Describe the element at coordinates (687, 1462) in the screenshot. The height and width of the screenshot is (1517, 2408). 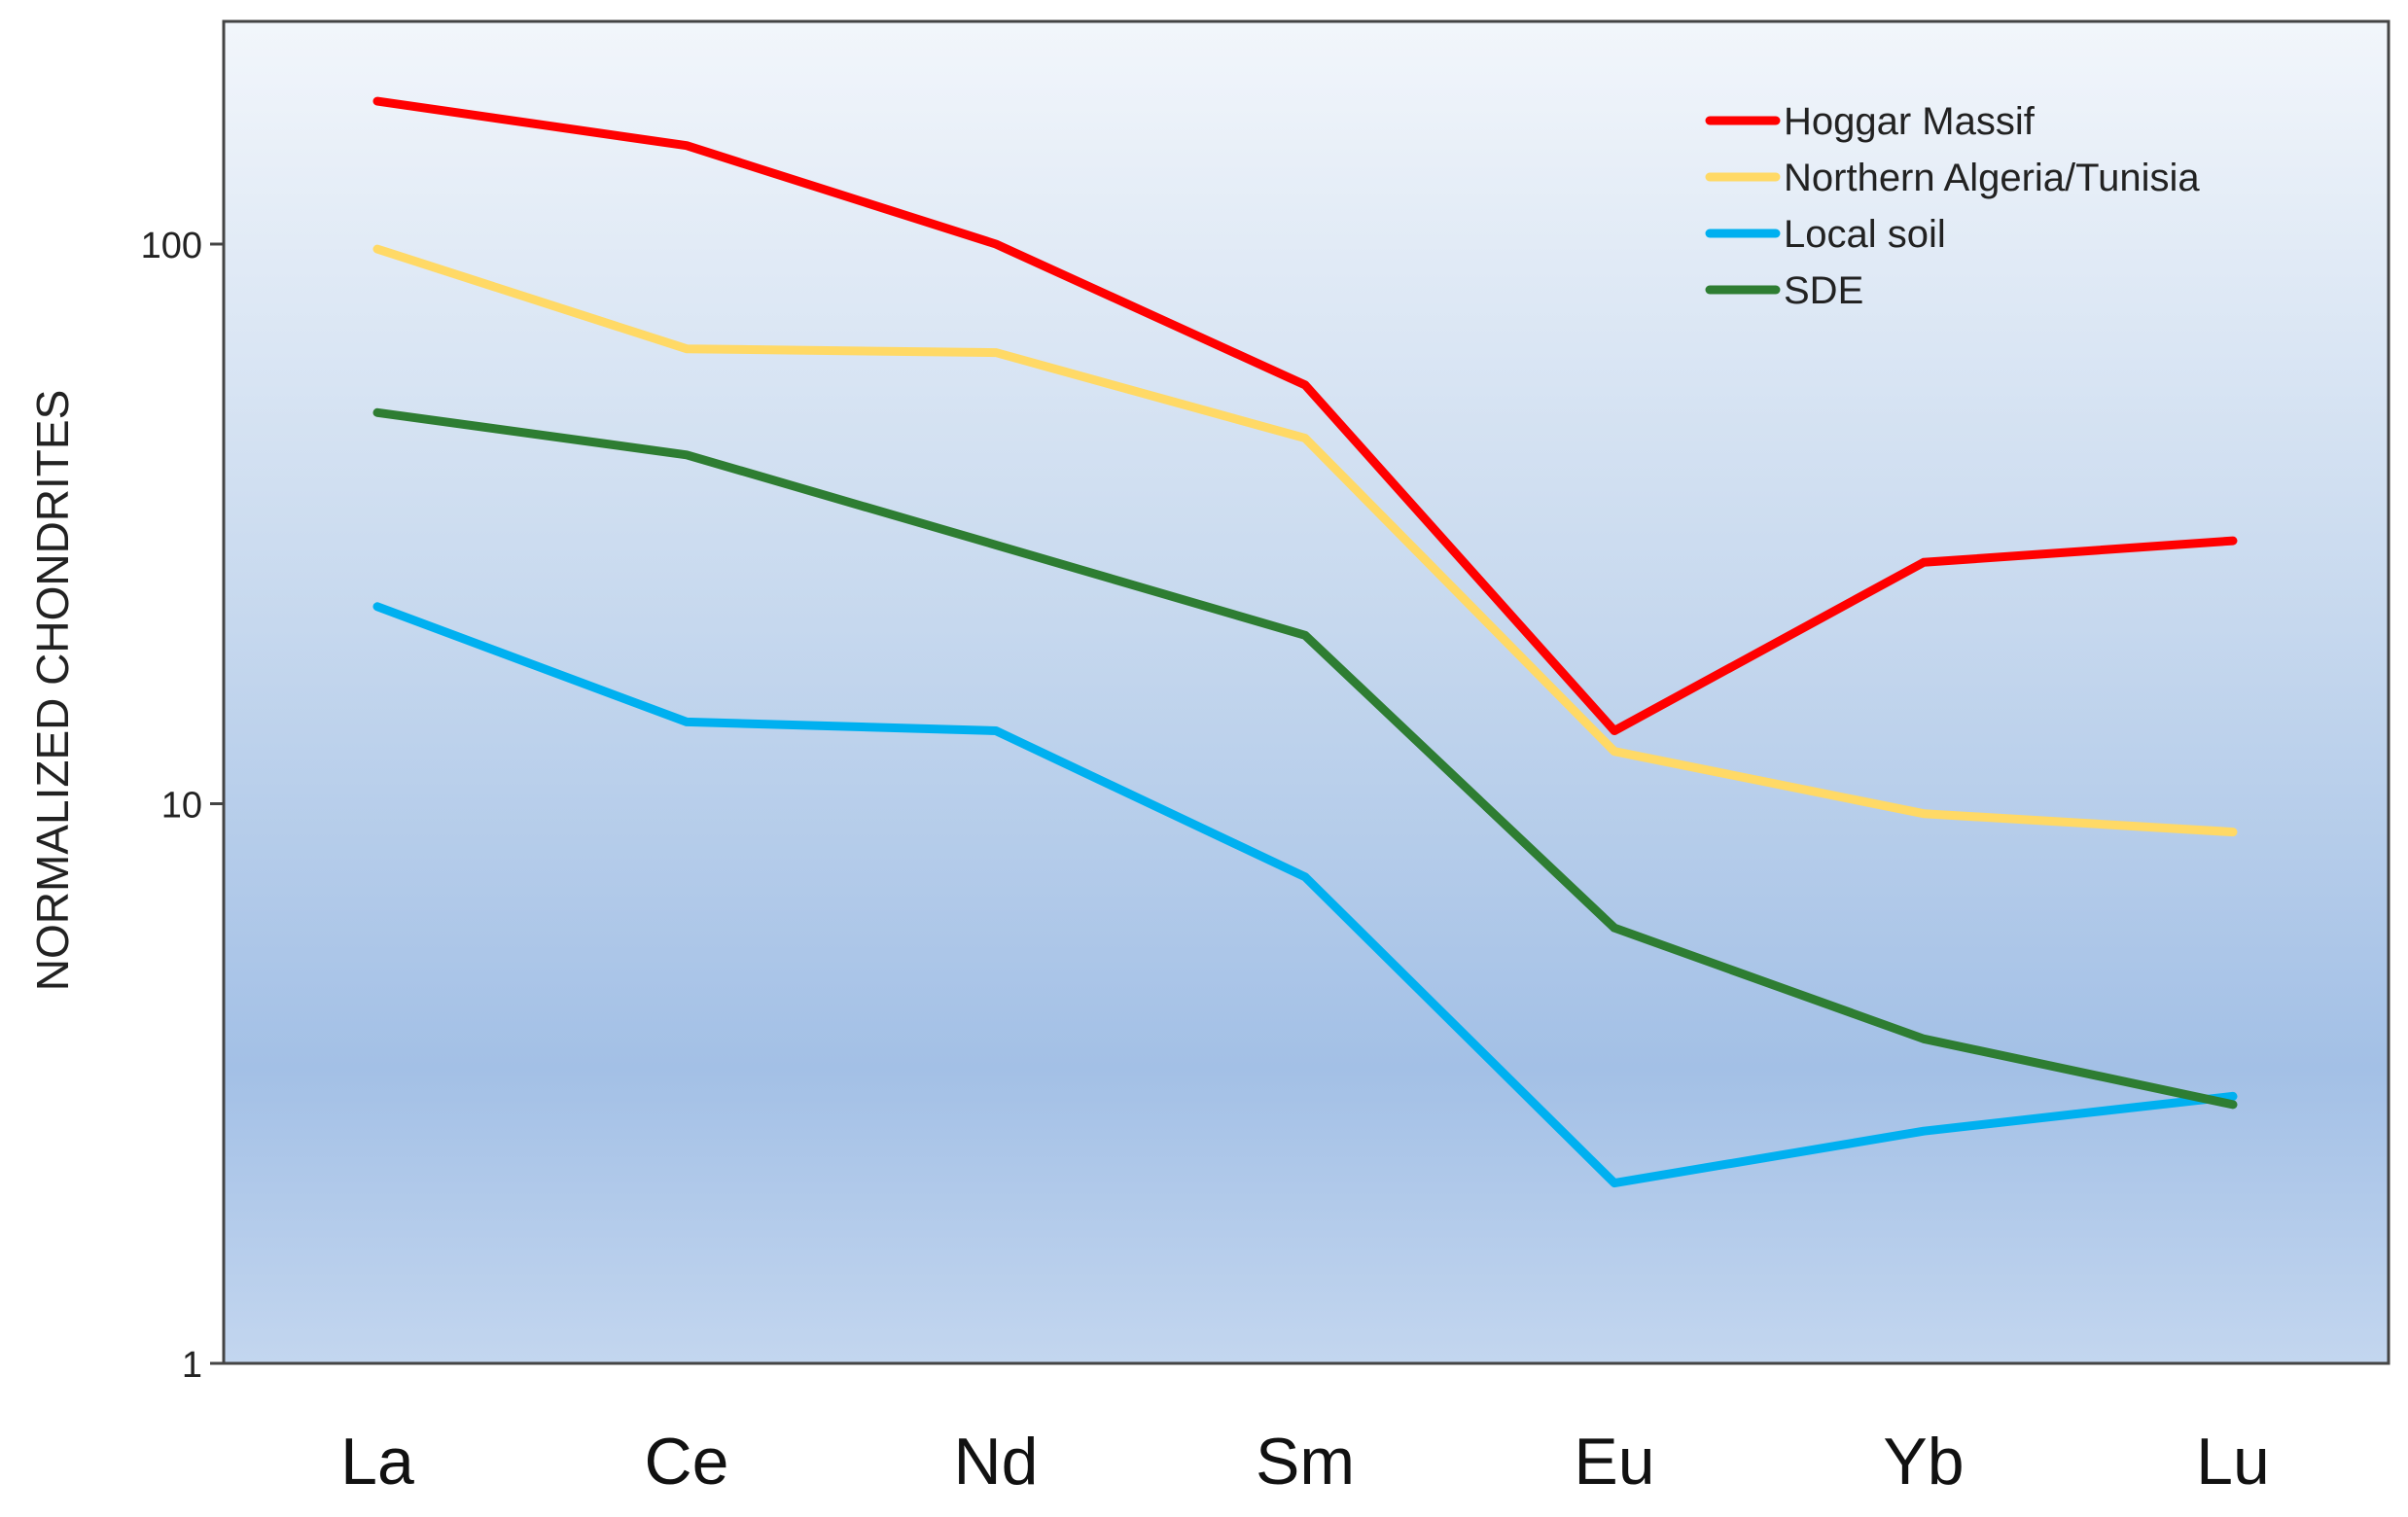
I see `x-category-label: Ce` at that location.